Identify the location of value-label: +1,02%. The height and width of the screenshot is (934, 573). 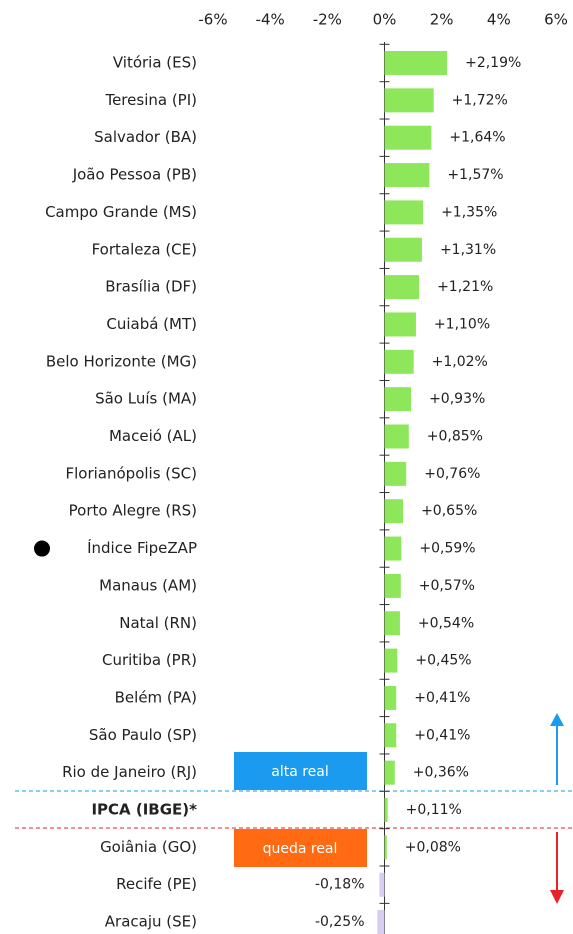
(460, 362).